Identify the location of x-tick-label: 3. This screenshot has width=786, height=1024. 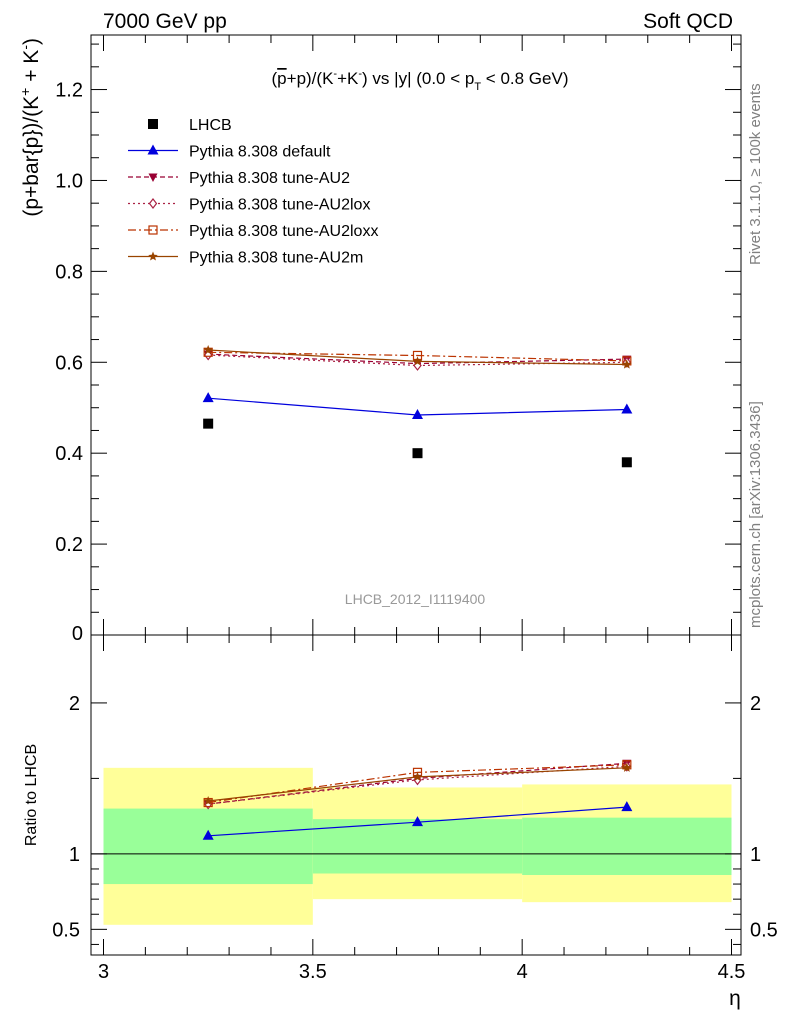
(103, 972).